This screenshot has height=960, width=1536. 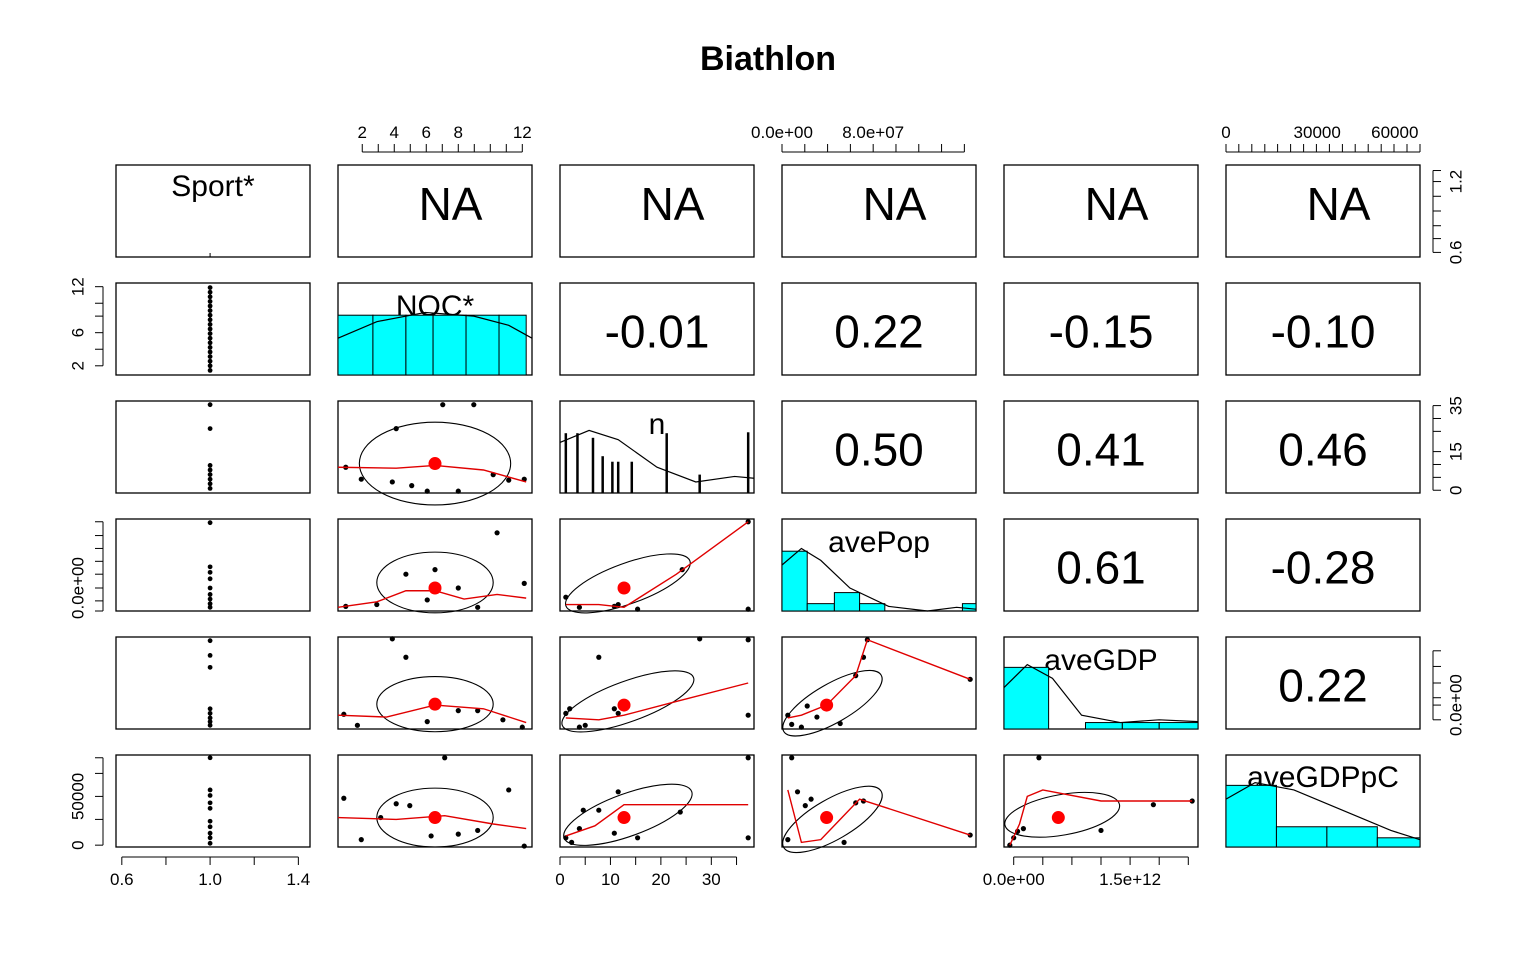 I want to click on correlation-value: -0.01, so click(x=657, y=331).